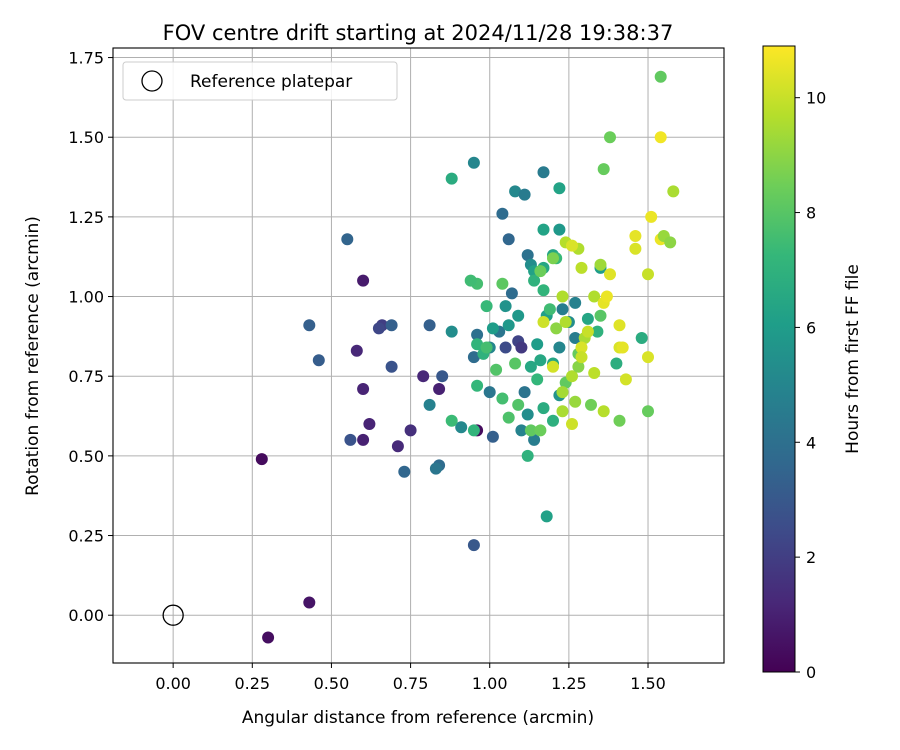 This screenshot has height=750, width=900. I want to click on x-axis-ticks: 0.00 0.25 0.50 0.75 1.00 1.25 1.50, so click(410, 678).